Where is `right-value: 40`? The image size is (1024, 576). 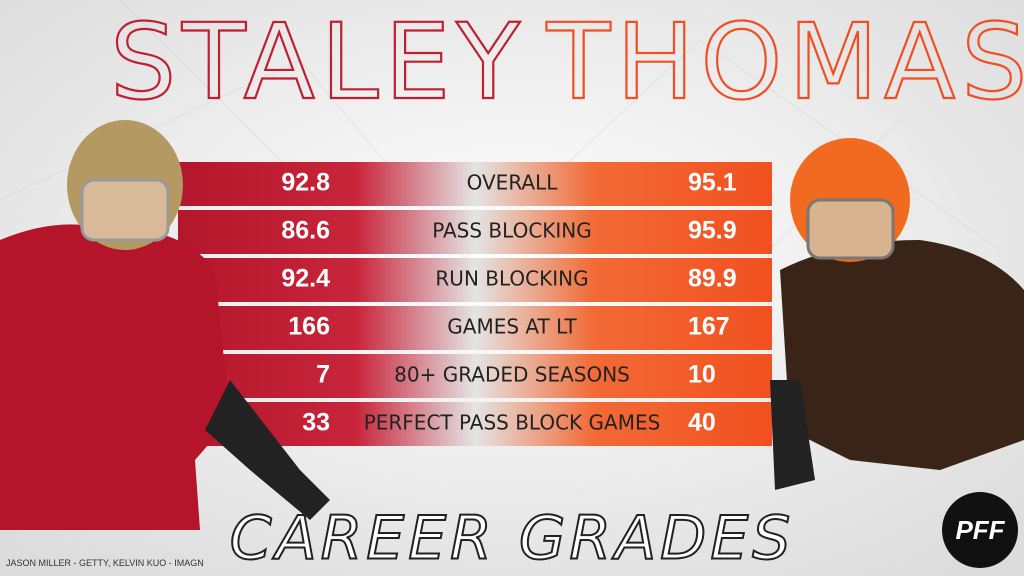
right-value: 40 is located at coordinates (702, 423).